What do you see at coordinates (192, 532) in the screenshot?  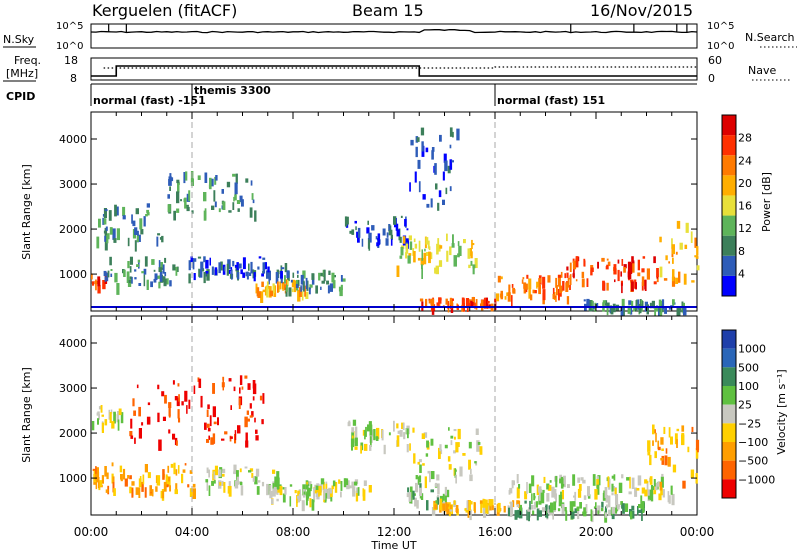 I see `x-tick-label: 04:00` at bounding box center [192, 532].